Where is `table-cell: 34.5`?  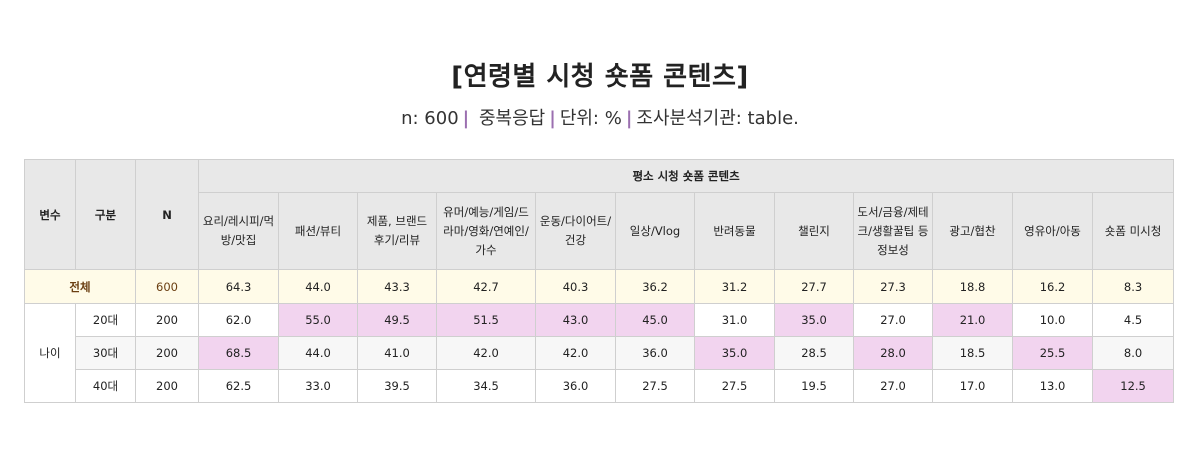
table-cell: 34.5 is located at coordinates (486, 386).